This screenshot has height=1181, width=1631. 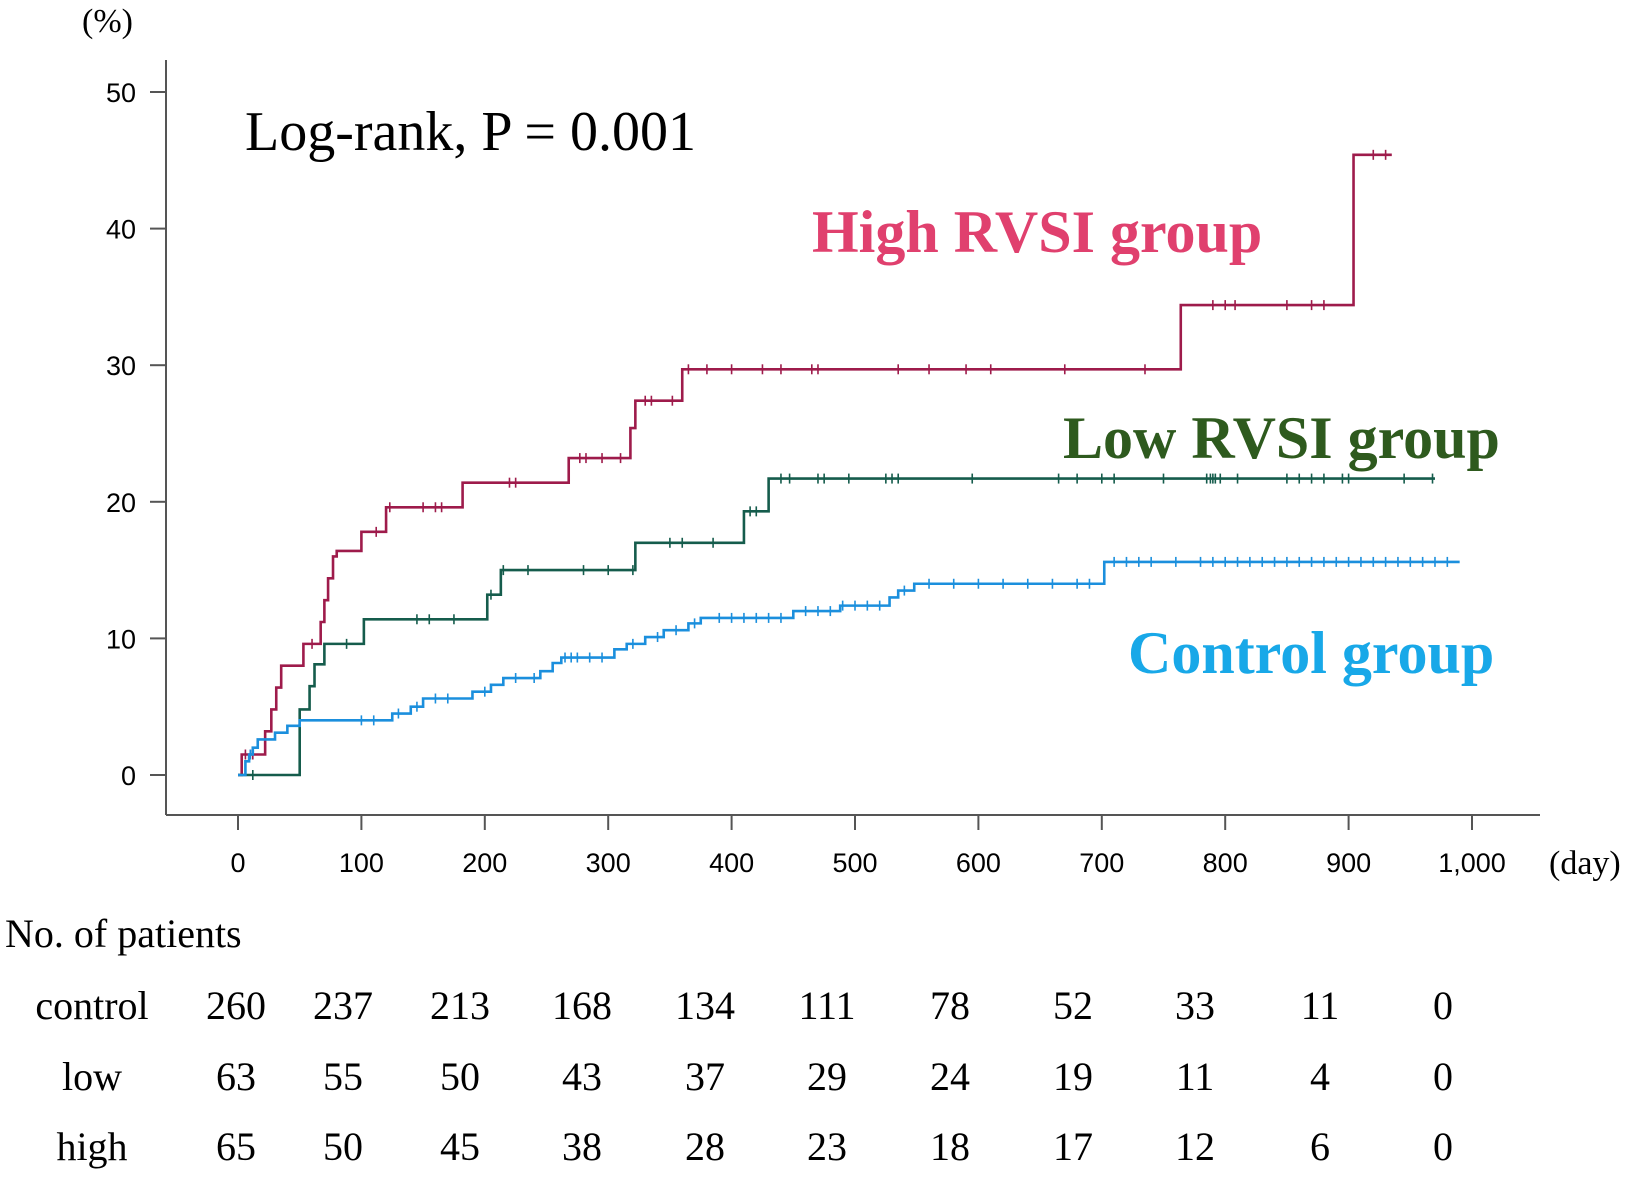 What do you see at coordinates (91, 1005) in the screenshot?
I see `risk-row-label: control` at bounding box center [91, 1005].